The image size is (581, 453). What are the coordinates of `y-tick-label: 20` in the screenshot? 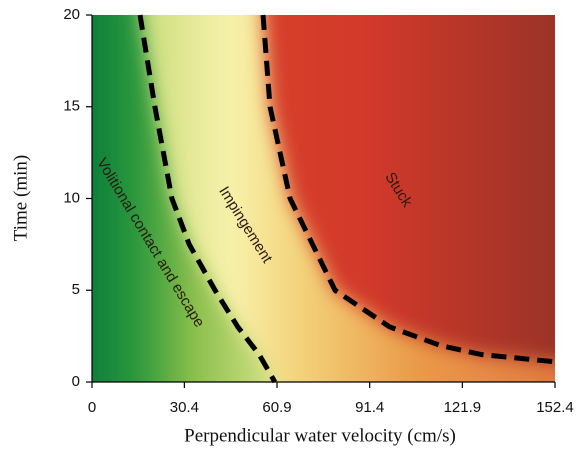 It's located at (71, 14).